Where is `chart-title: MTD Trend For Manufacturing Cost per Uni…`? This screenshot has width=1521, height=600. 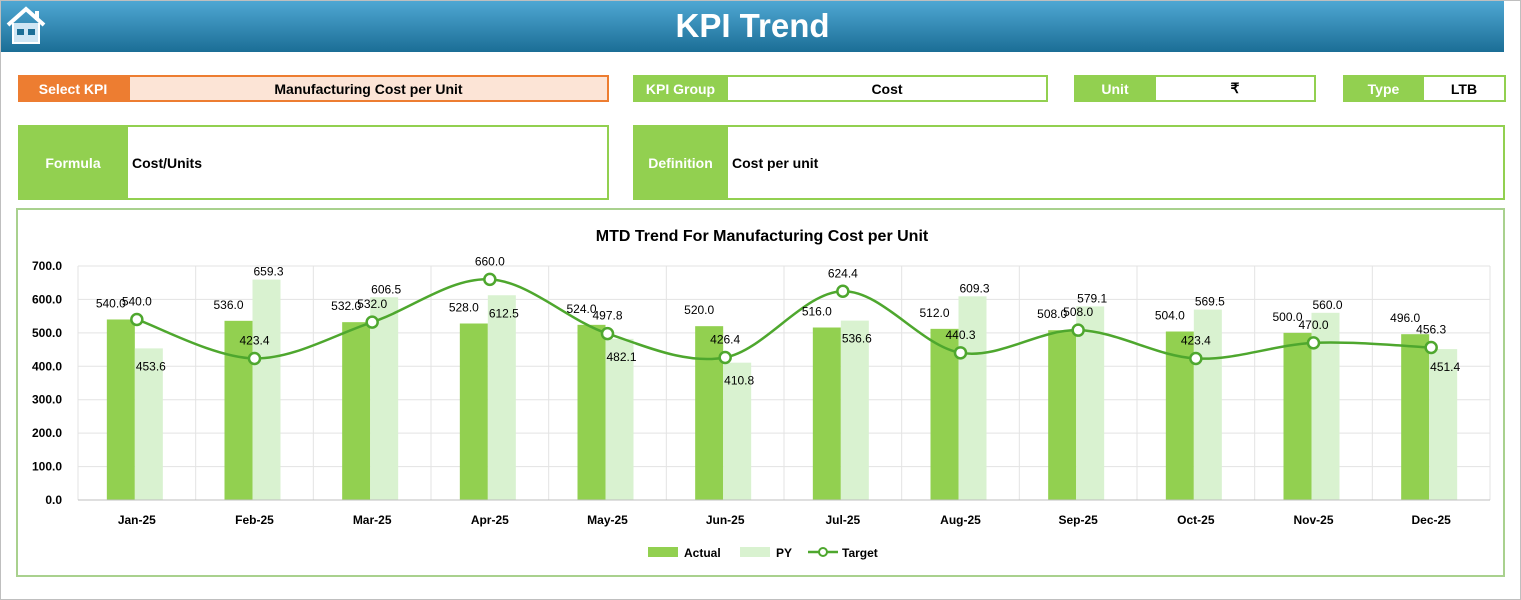
chart-title: MTD Trend For Manufacturing Cost per Uni… is located at coordinates (762, 236).